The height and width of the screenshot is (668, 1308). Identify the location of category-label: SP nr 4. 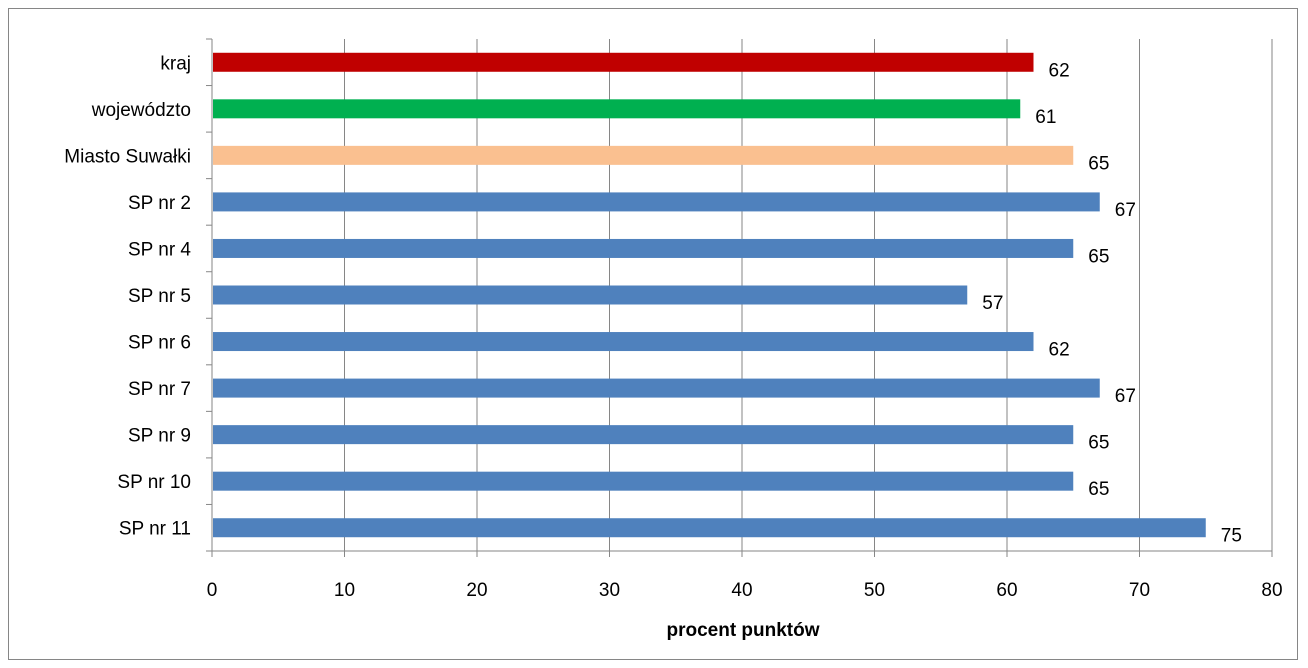
(159, 249).